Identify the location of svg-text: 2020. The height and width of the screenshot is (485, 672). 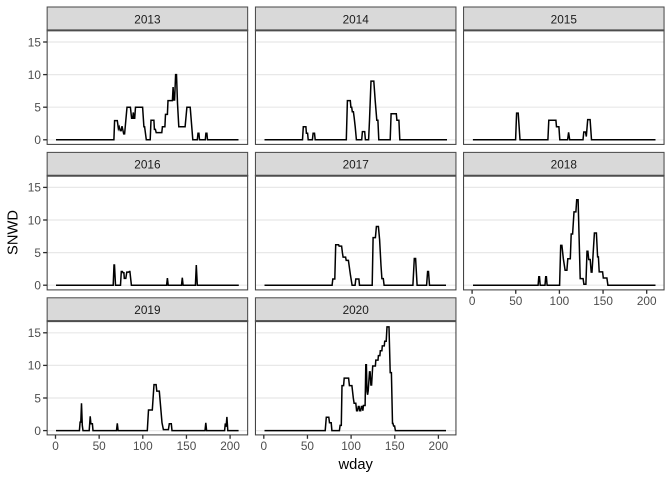
(356, 310).